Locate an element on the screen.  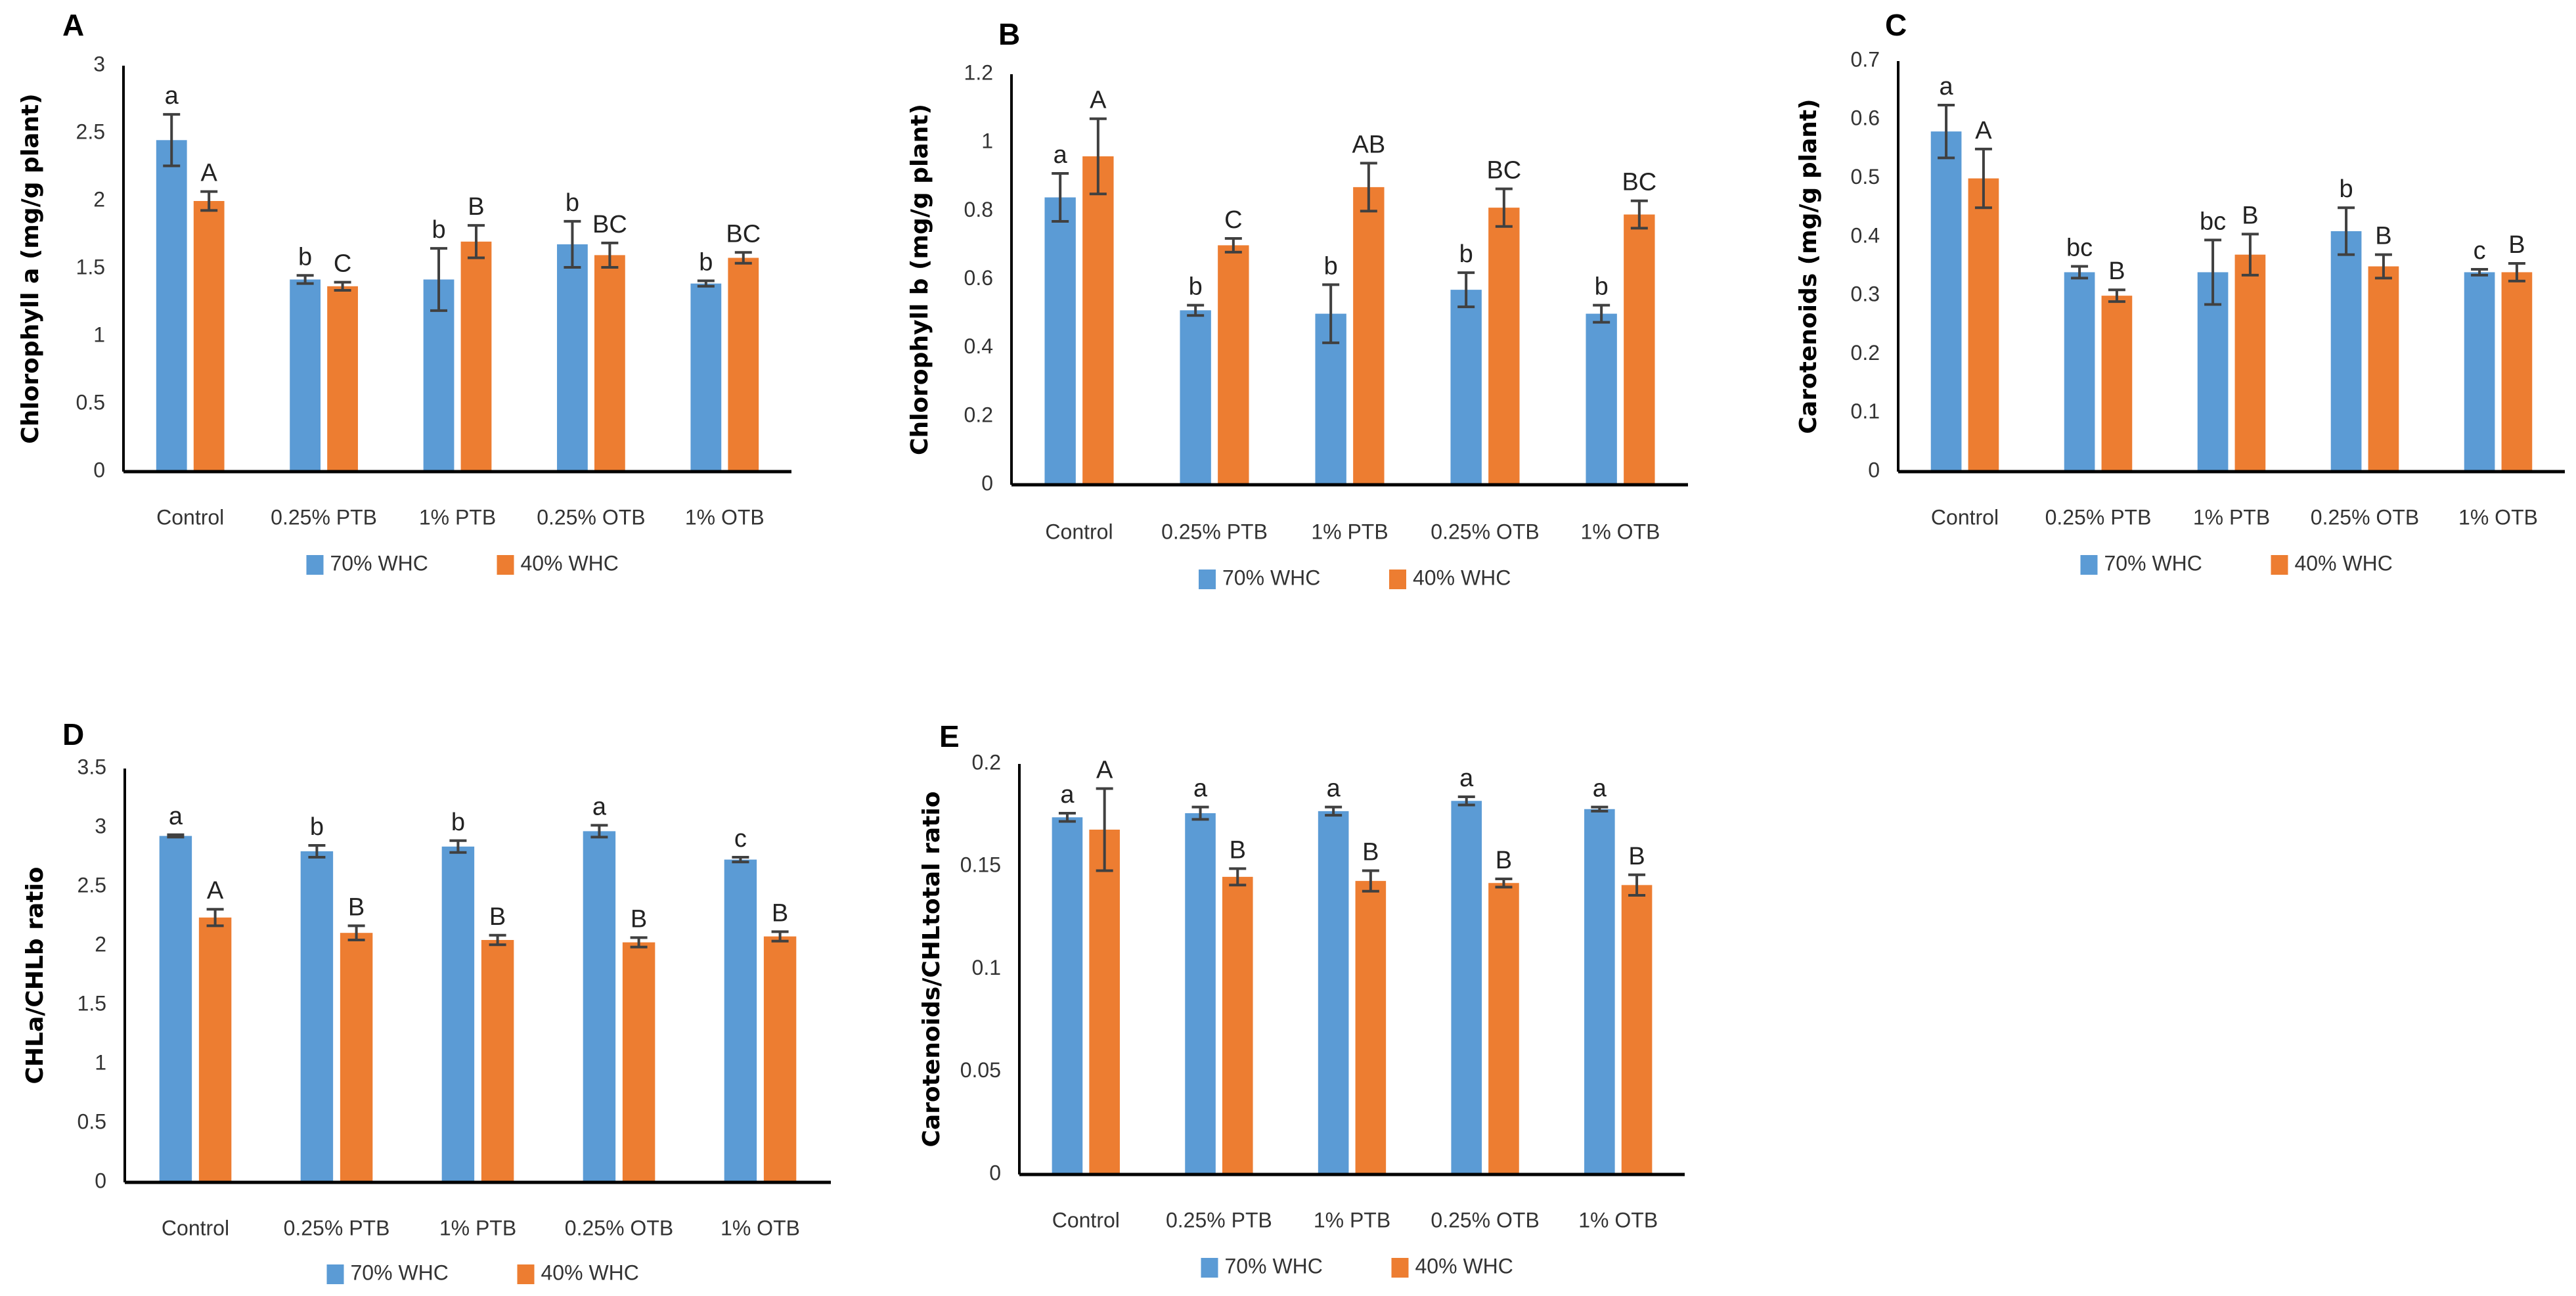
y-tick-label: 1.5 is located at coordinates (91, 267).